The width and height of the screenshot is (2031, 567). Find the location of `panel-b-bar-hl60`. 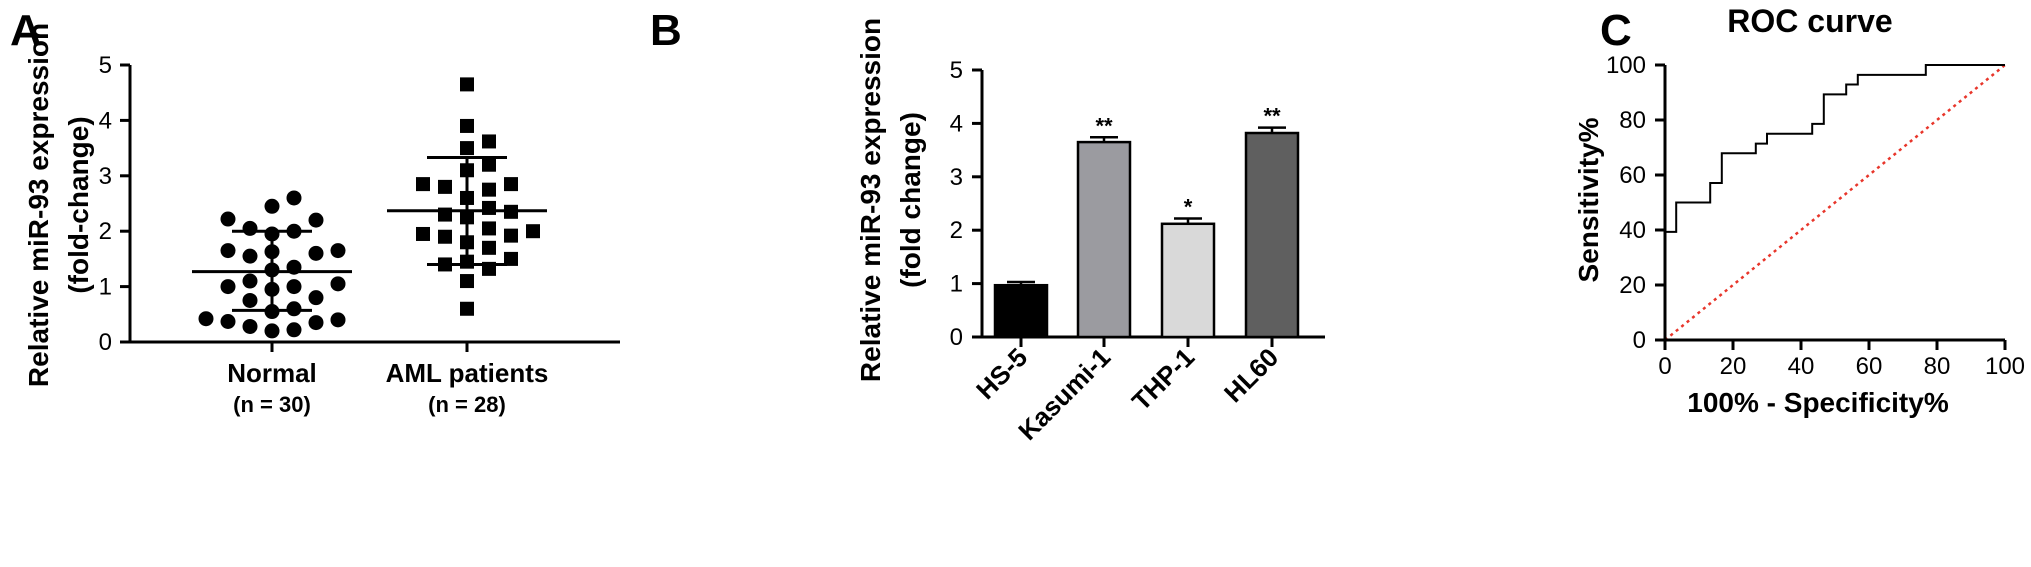

panel-b-bar-hl60 is located at coordinates (1272, 235).